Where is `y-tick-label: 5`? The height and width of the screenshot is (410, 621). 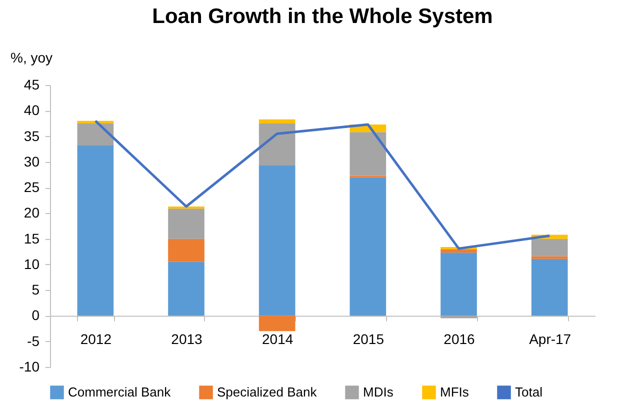
y-tick-label: 5 is located at coordinates (36, 290).